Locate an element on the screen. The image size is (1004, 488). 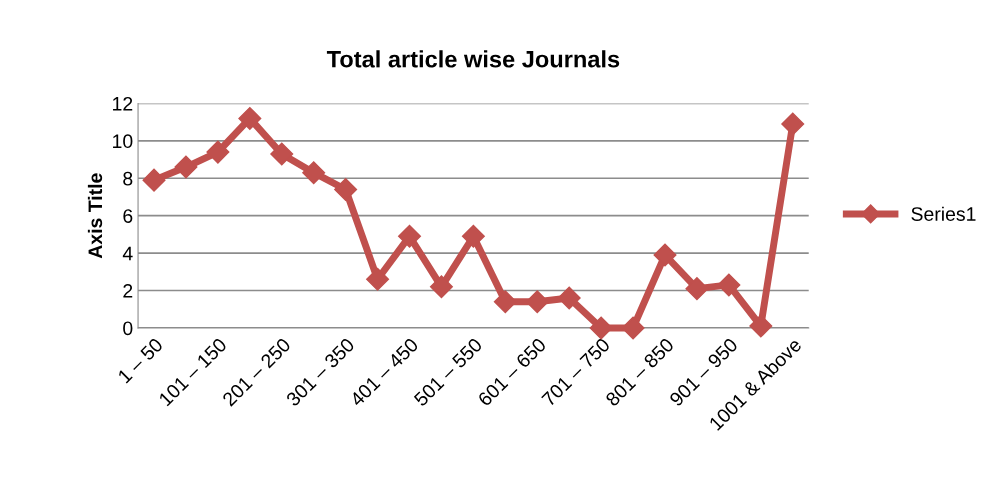
y-tick-label: 0 is located at coordinates (128, 328).